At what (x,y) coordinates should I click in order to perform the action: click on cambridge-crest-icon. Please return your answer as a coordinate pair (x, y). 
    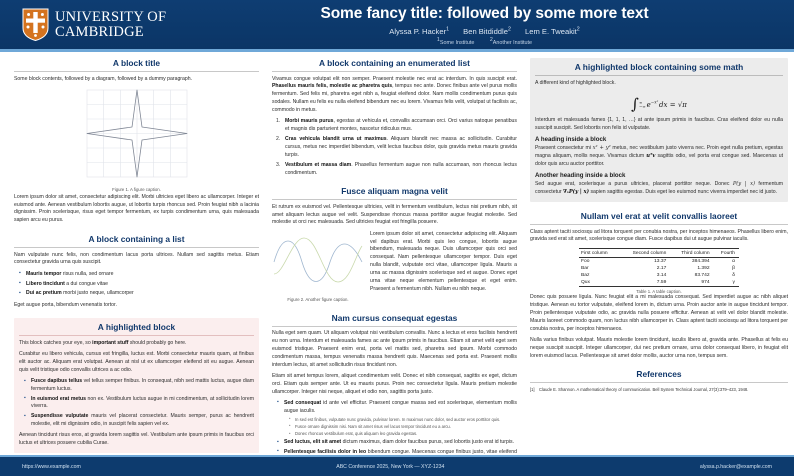
    Looking at the image, I should click on (35, 24).